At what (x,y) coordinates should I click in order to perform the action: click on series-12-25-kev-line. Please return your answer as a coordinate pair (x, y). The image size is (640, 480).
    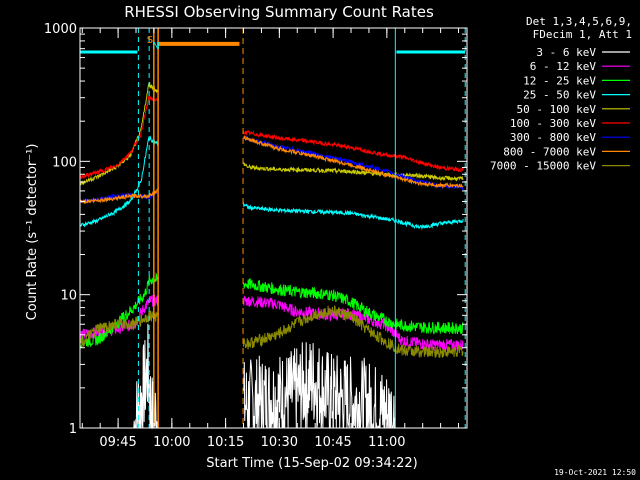
    Looking at the image, I should click on (353, 306).